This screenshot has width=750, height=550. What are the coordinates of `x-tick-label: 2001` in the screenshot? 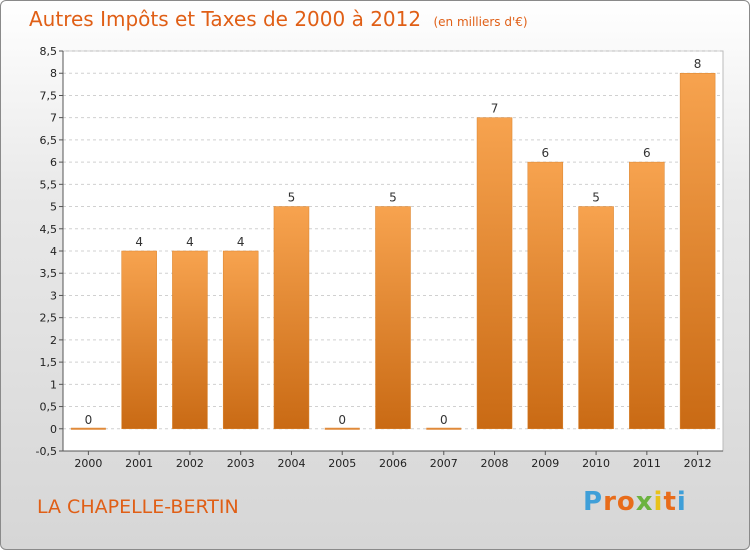 It's located at (139, 463).